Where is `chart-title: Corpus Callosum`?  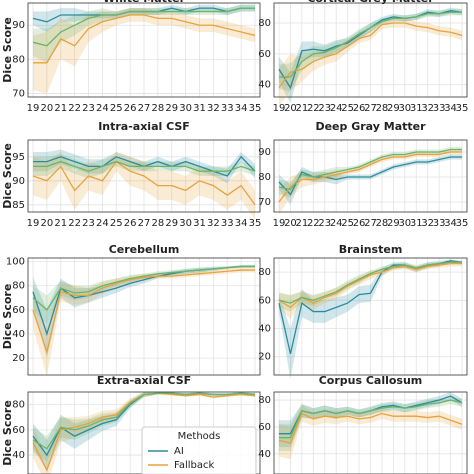
chart-title: Corpus Callosum is located at coordinates (371, 380).